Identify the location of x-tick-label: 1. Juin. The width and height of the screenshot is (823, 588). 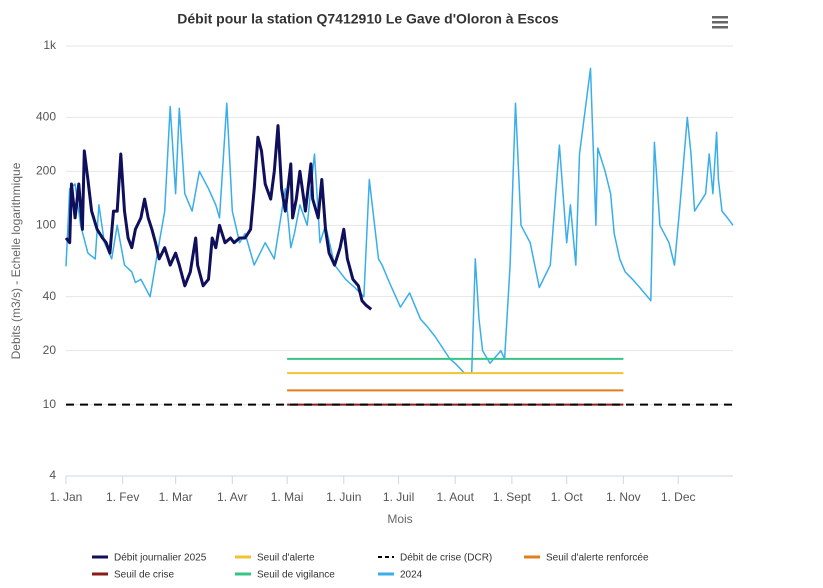
(343, 497).